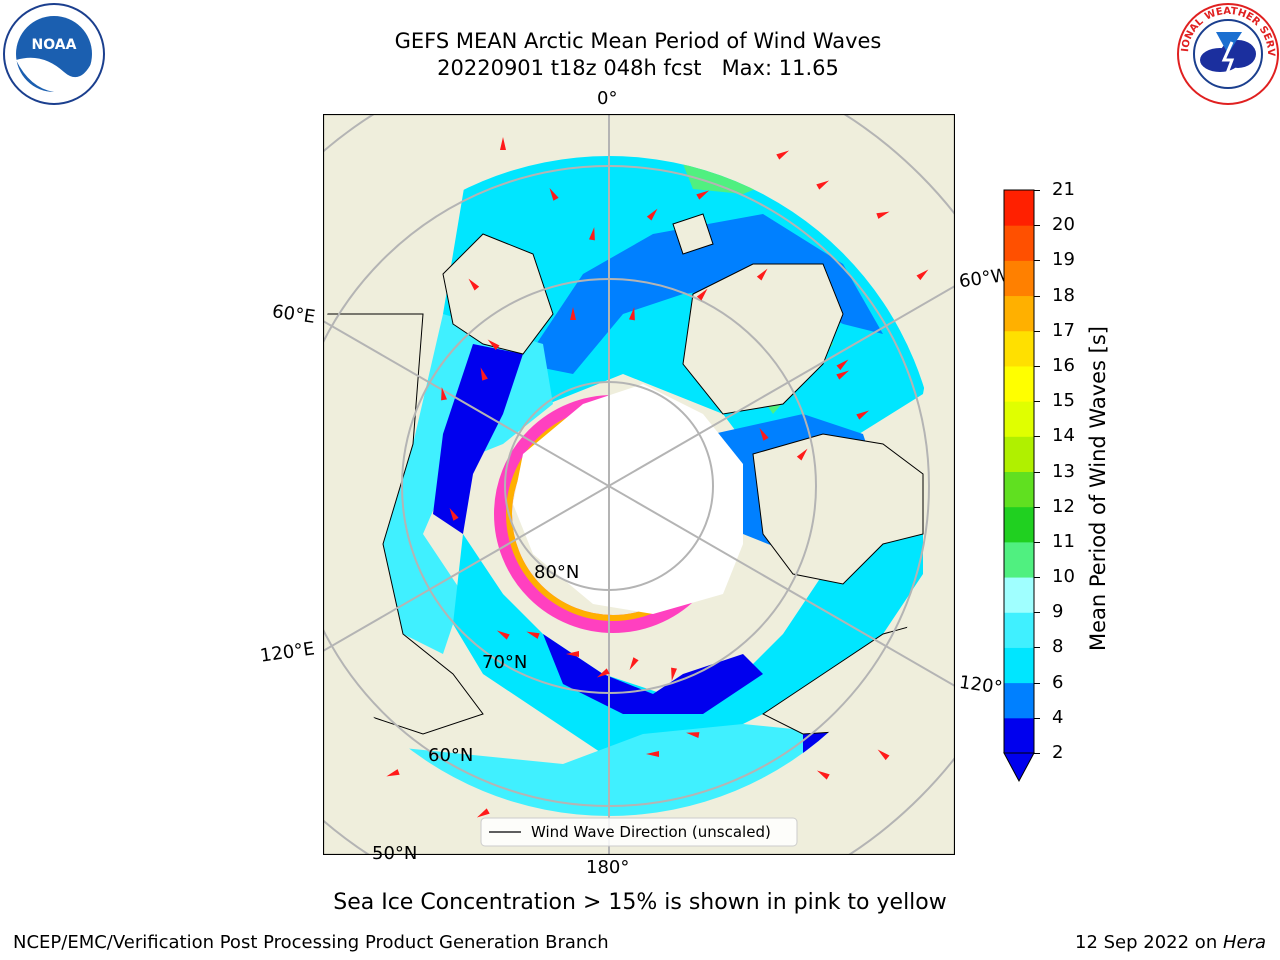 This screenshot has height=960, width=1280. Describe the element at coordinates (505, 662) in the screenshot. I see `lat-label-70n: 70°N` at that location.